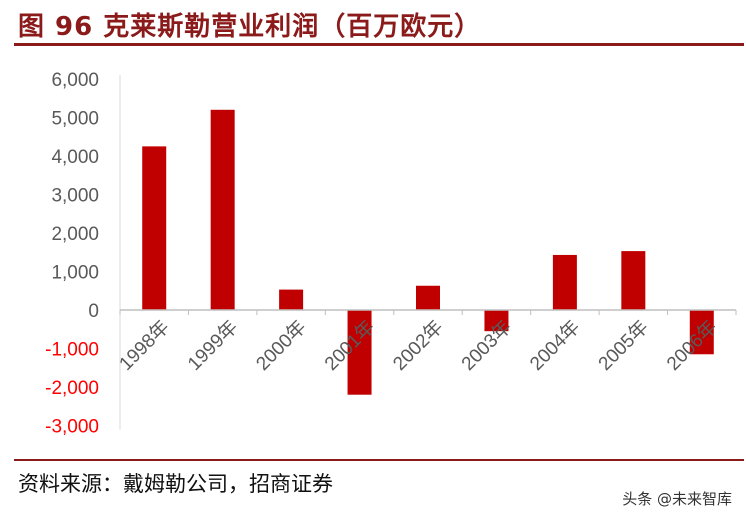 This screenshot has height=518, width=746. Describe the element at coordinates (175, 484) in the screenshot. I see `source-note: 资料来源：戴姆勒公司，招商证券` at that location.